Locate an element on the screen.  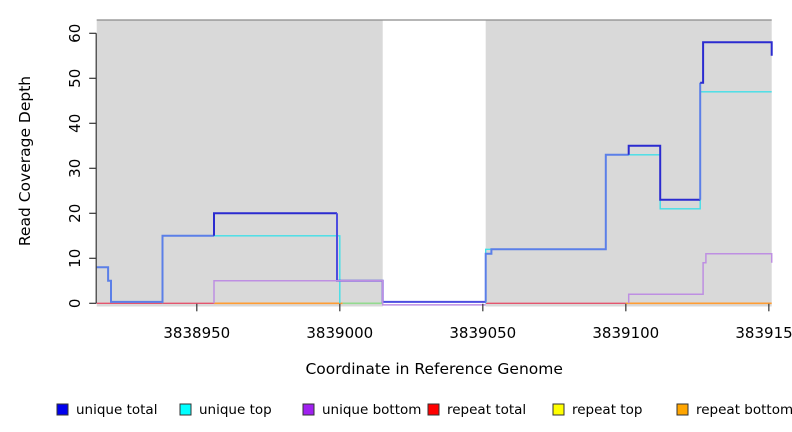
y-tick-label: 20 is located at coordinates (75, 213).